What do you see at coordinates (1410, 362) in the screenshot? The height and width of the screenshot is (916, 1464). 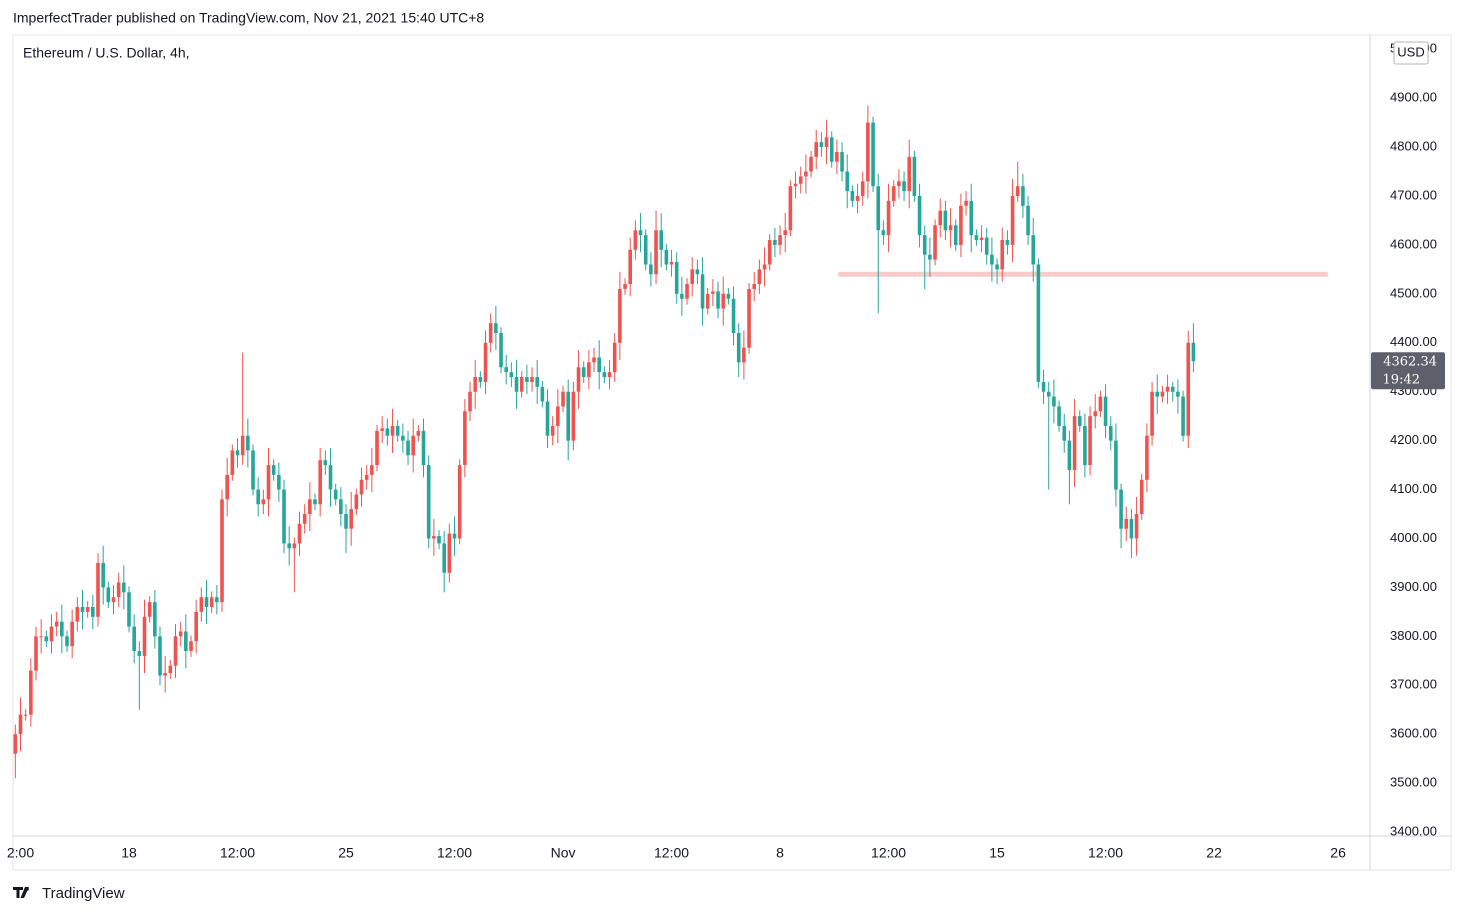 I see `last-price-label: 4362.34` at bounding box center [1410, 362].